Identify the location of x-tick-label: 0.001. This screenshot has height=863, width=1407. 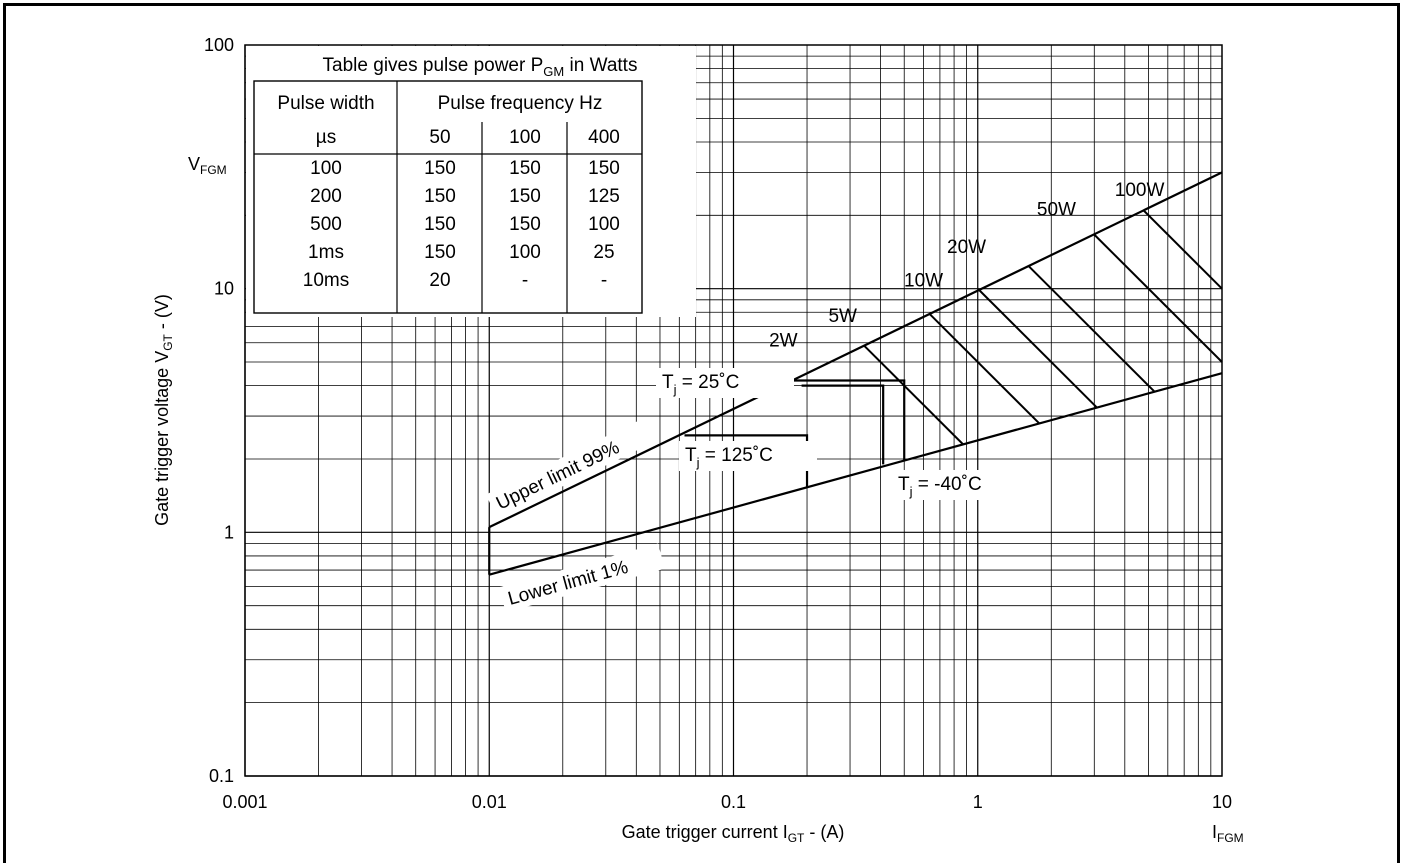
(244, 802).